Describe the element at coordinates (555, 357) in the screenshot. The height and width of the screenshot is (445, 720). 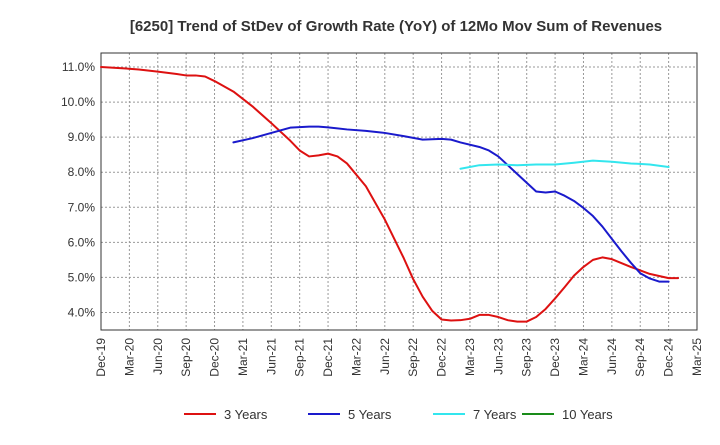
I see `x-tick-label: Dec-23` at that location.